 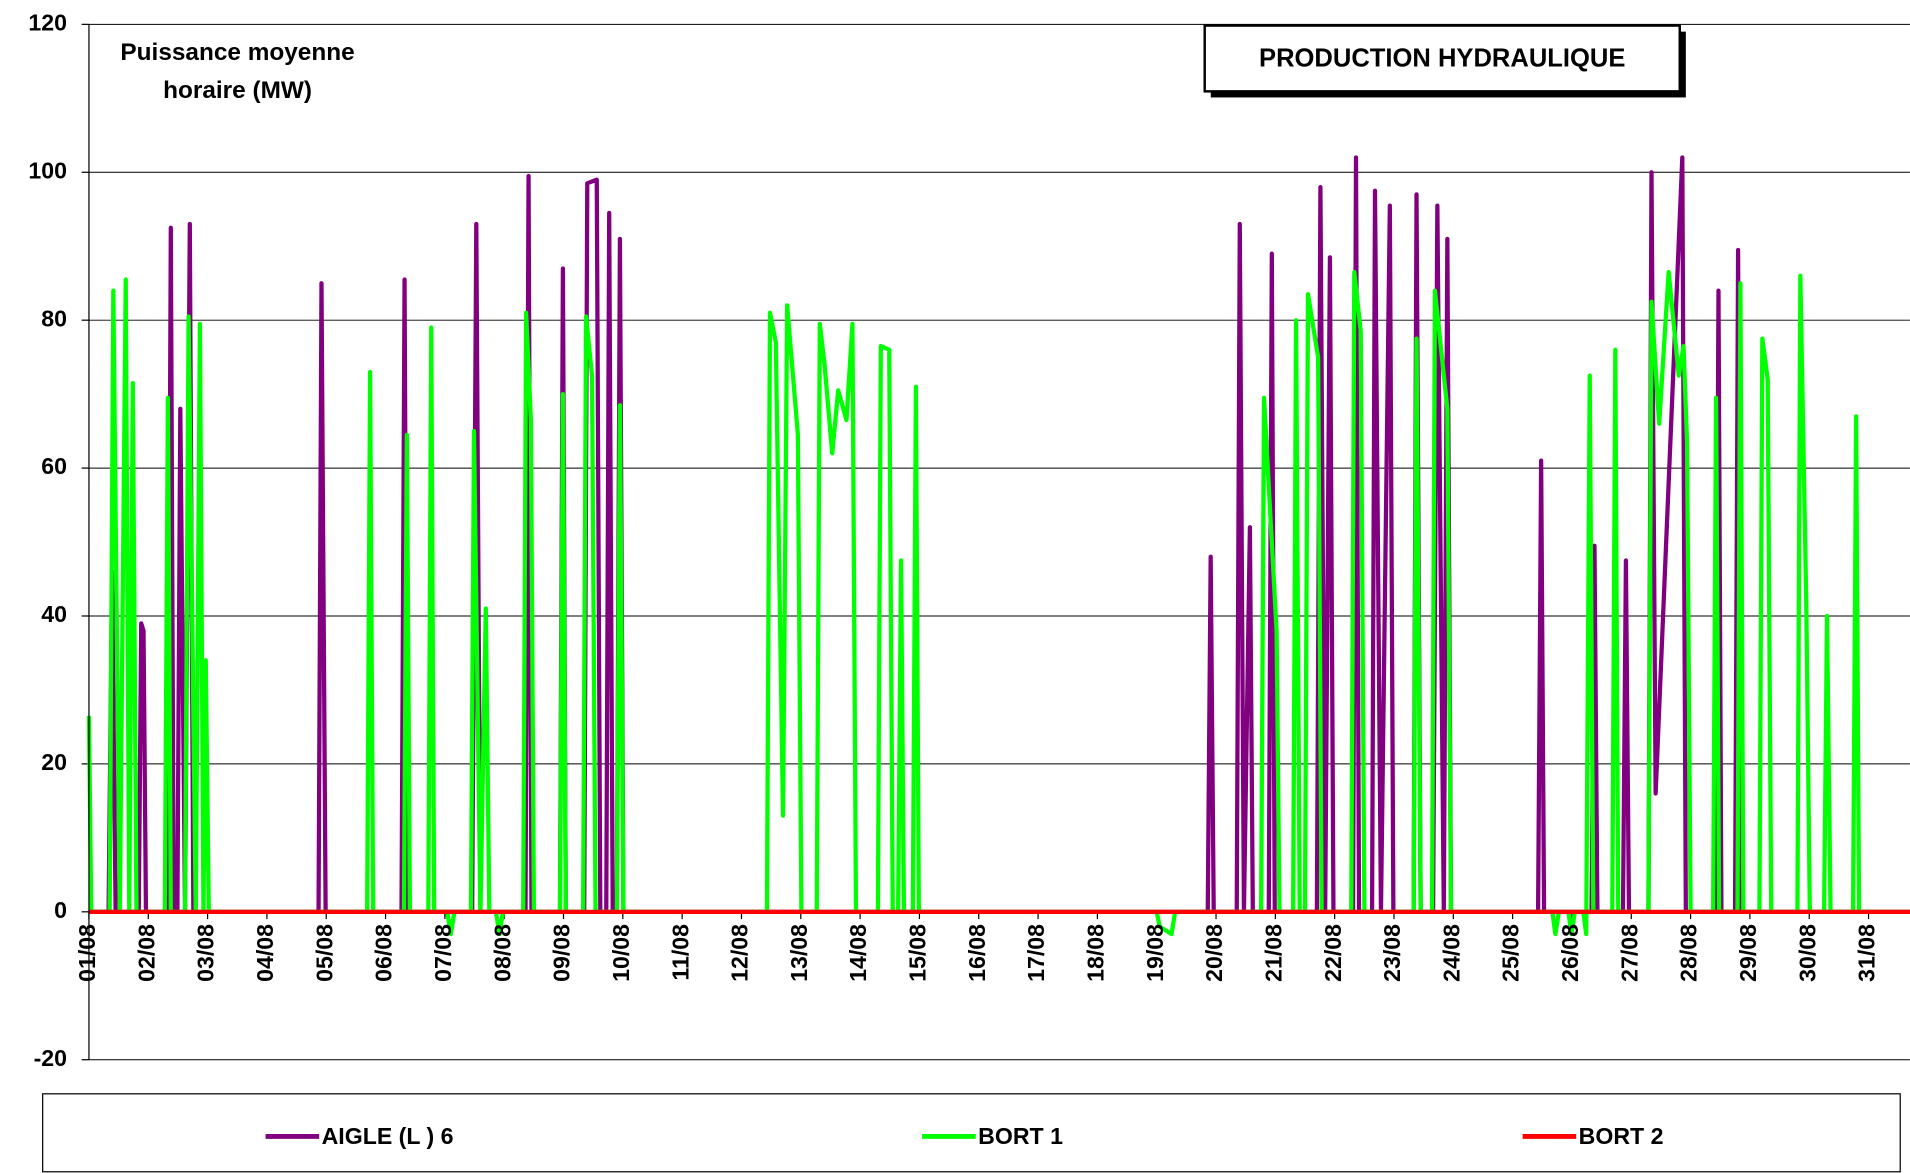 What do you see at coordinates (1392, 953) in the screenshot?
I see `x-tick-label: 23/08` at bounding box center [1392, 953].